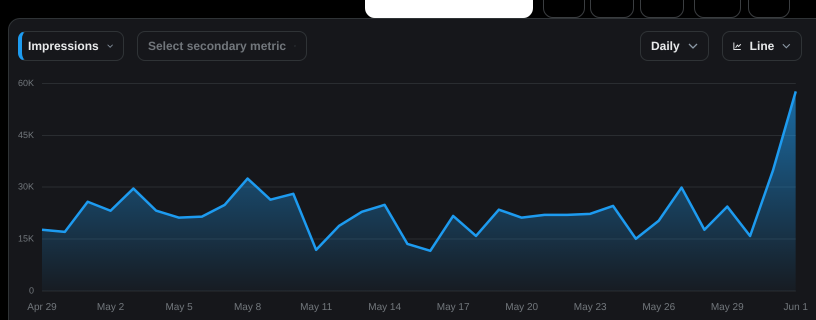  I want to click on x-tick-label: May 23, so click(591, 307).